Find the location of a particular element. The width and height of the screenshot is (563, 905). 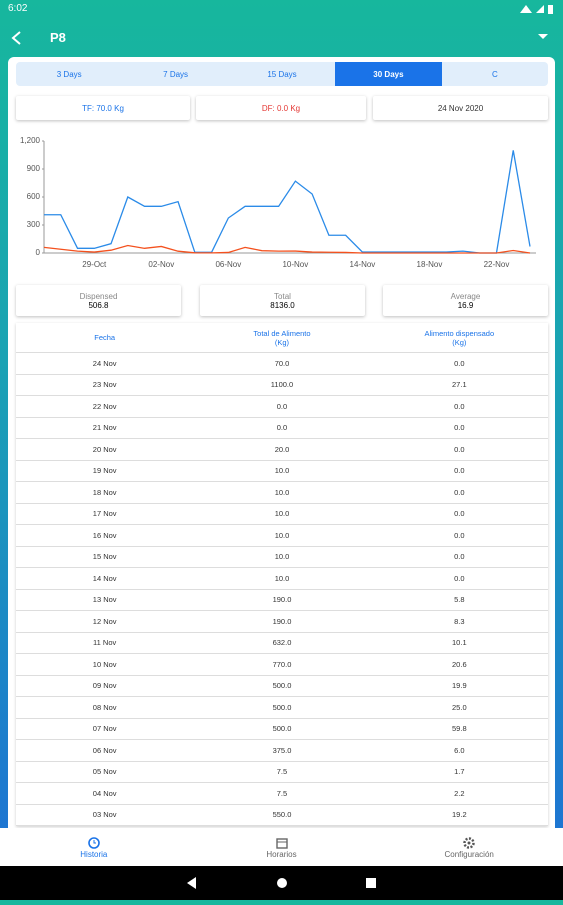

table-row: 06 Nov 375.0 6.0 is located at coordinates (282, 751).